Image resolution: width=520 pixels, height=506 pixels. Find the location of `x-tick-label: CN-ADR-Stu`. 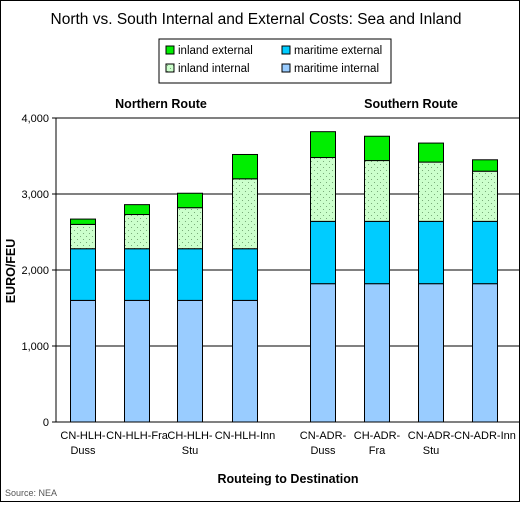

x-tick-label: CN-ADR-Stu is located at coordinates (431, 443).